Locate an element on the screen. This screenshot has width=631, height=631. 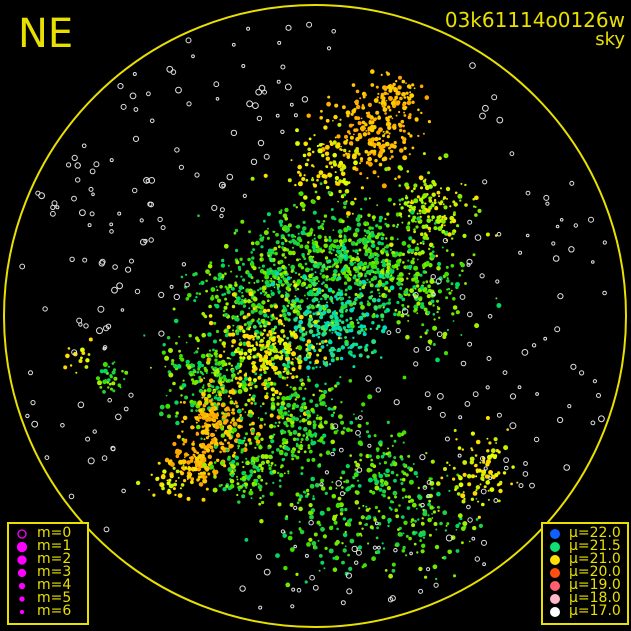
brightness-legend-label: μ=21.0 is located at coordinates (595, 559).